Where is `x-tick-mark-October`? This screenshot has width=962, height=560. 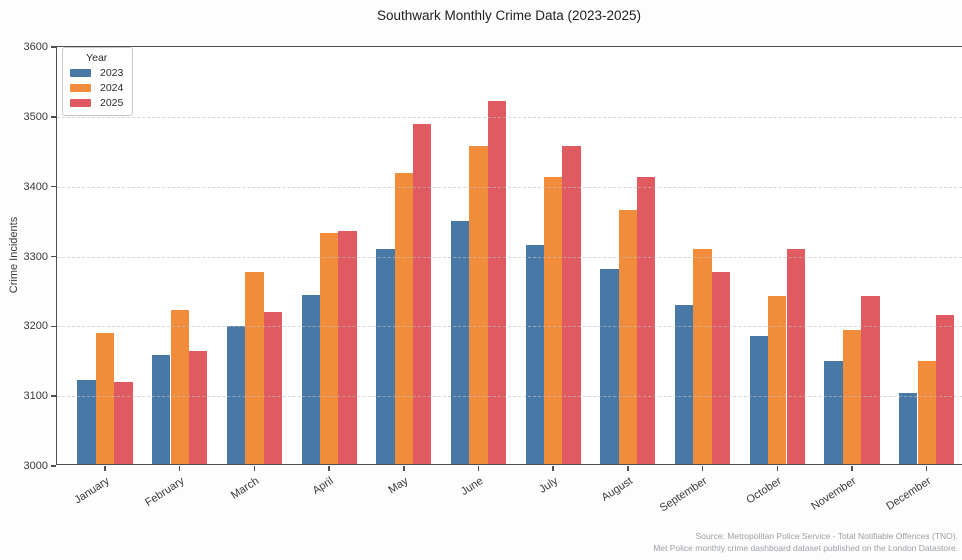 x-tick-mark-October is located at coordinates (777, 468).